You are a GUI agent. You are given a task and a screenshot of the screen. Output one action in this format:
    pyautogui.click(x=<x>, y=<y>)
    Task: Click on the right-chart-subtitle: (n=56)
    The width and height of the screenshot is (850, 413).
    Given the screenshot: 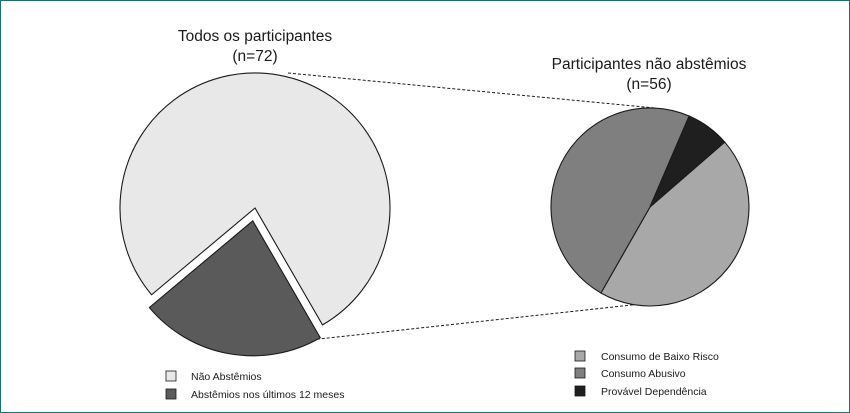 What is the action you would take?
    pyautogui.click(x=648, y=84)
    